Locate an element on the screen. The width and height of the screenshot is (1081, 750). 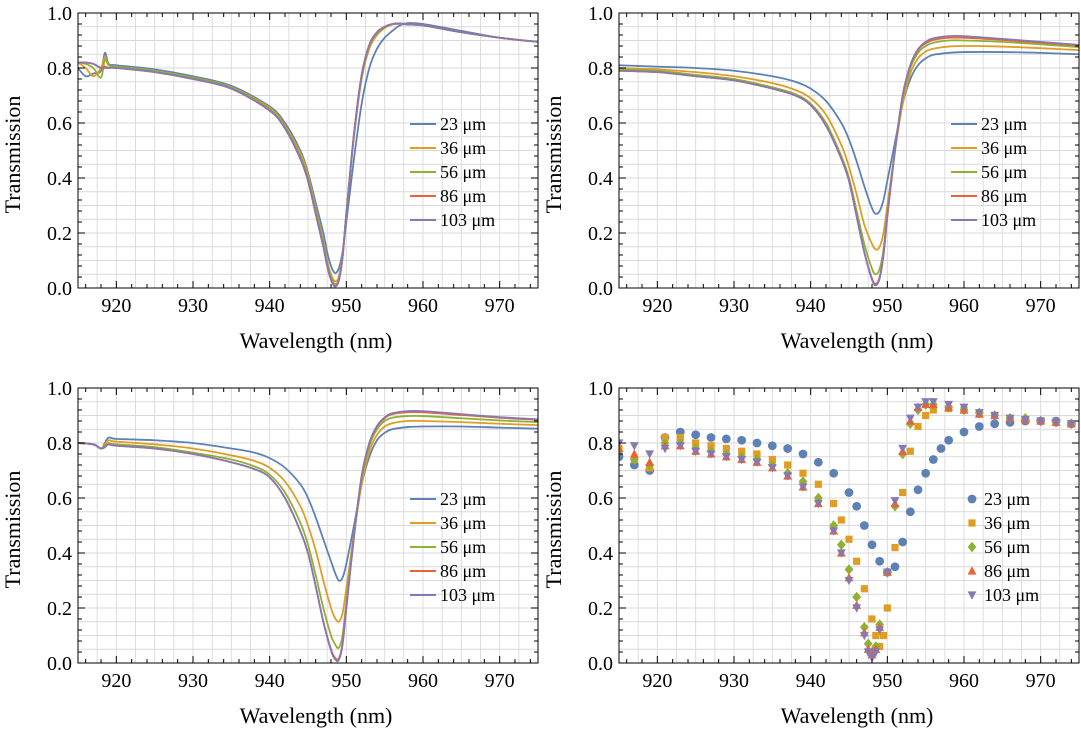
legend-label: 36 μm is located at coordinates (463, 148).